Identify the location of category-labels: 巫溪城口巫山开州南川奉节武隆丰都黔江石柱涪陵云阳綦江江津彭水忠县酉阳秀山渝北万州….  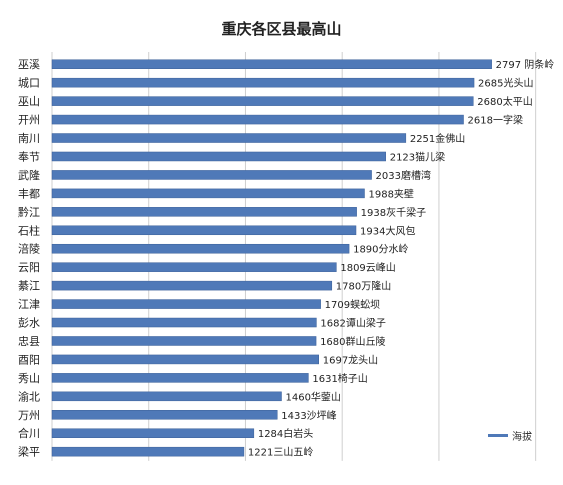
(29, 258).